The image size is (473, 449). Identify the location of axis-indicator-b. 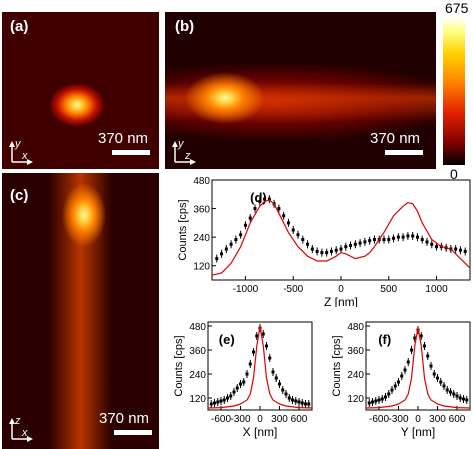
(184, 153).